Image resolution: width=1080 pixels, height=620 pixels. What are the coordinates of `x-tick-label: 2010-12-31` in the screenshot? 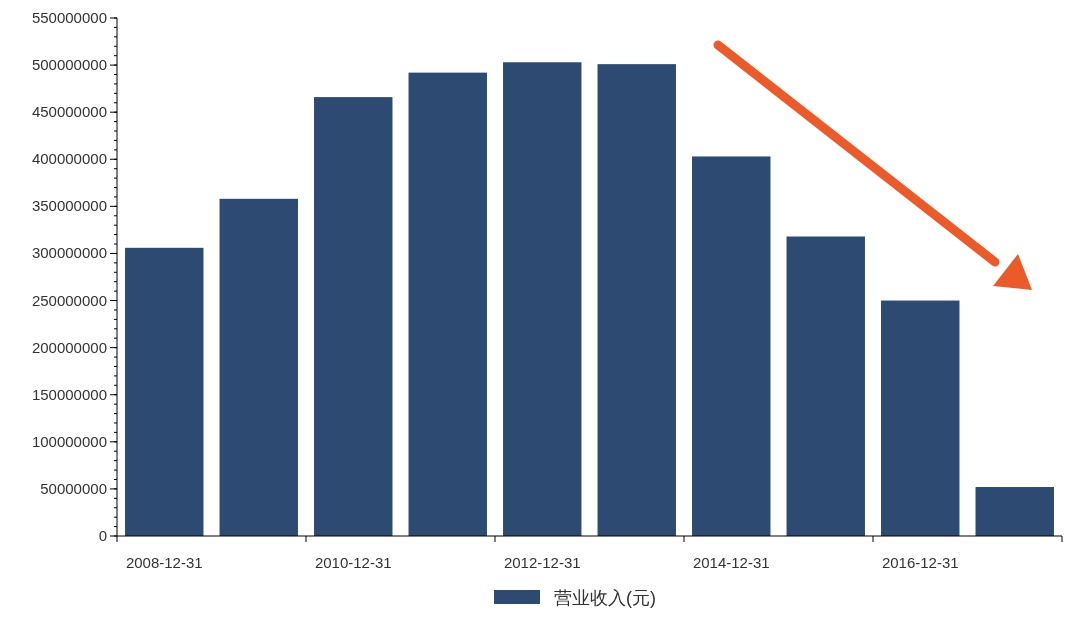 It's located at (353, 562).